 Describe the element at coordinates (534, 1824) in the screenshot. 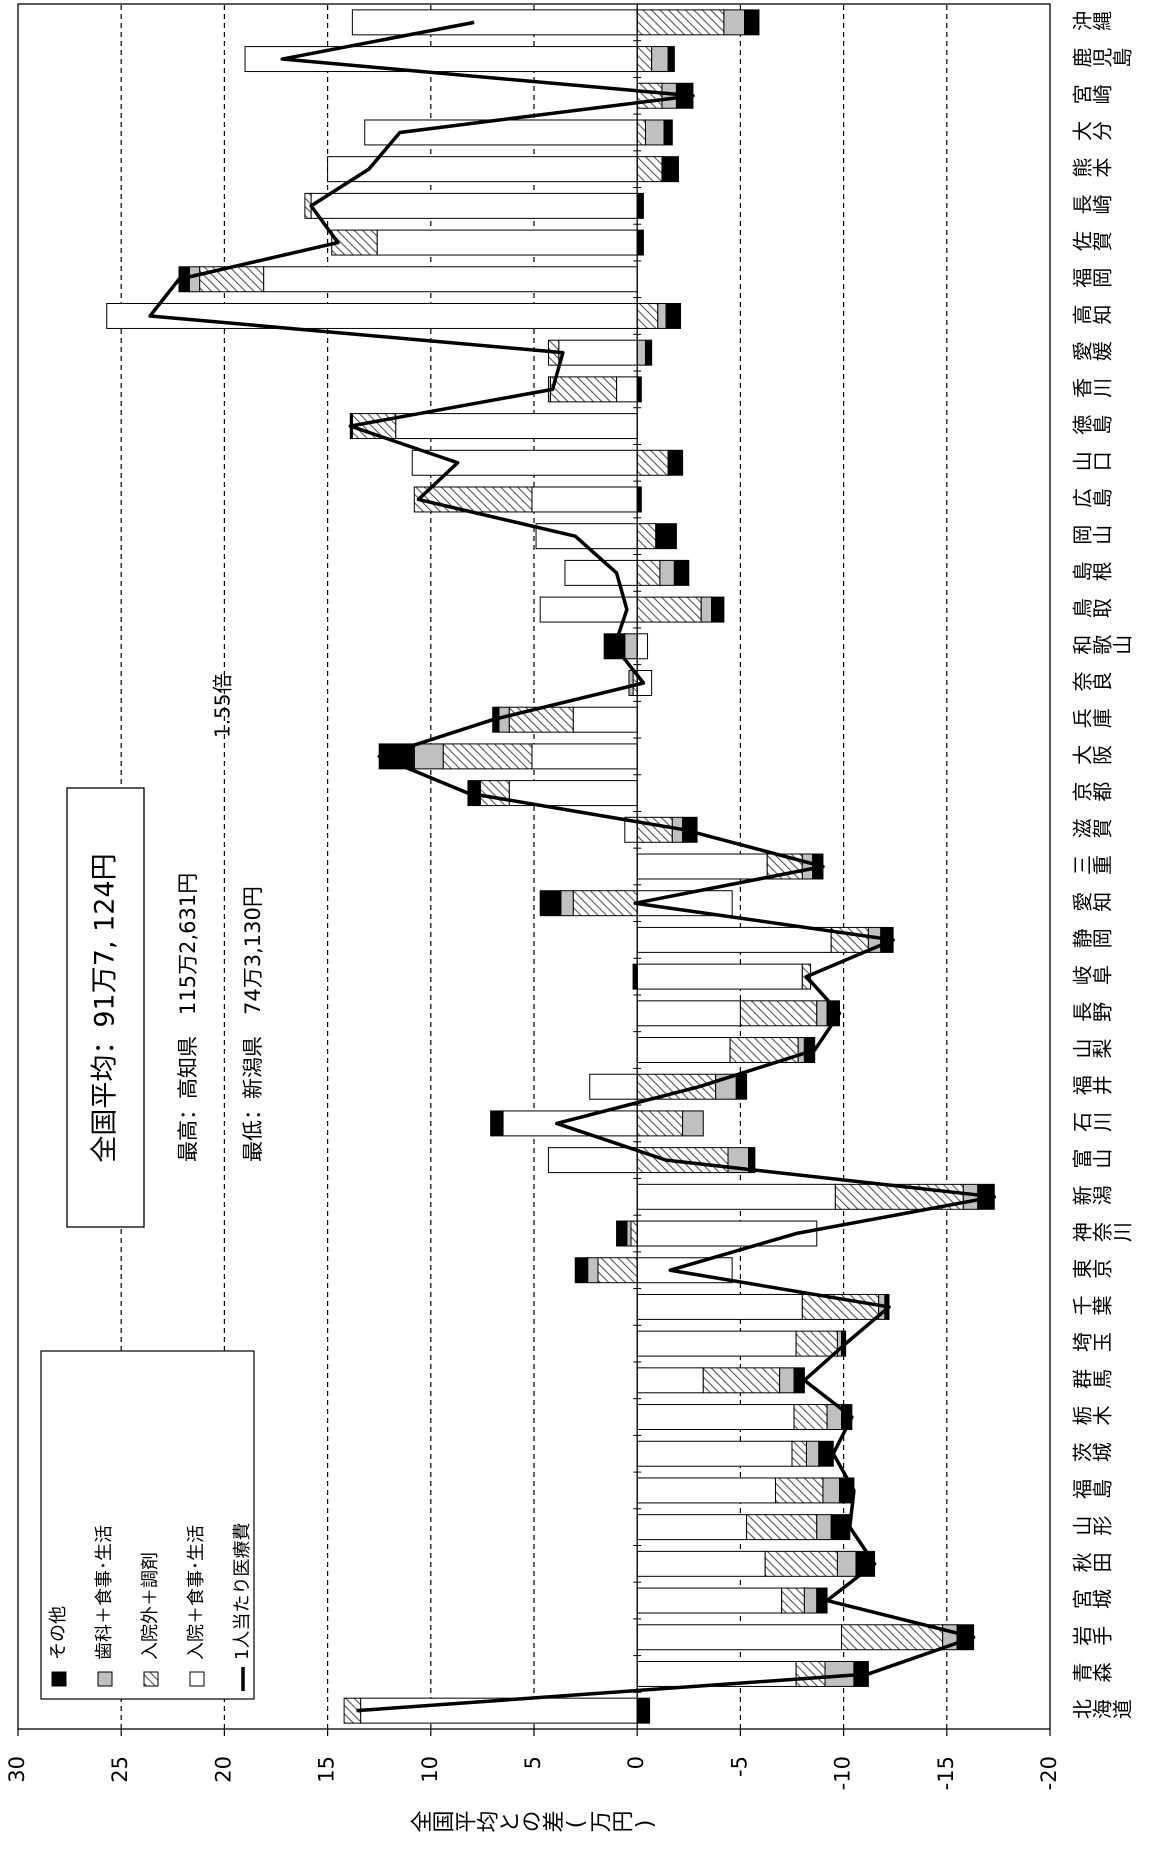

I see `y-axis-title: 全国平均との差(万円)` at that location.